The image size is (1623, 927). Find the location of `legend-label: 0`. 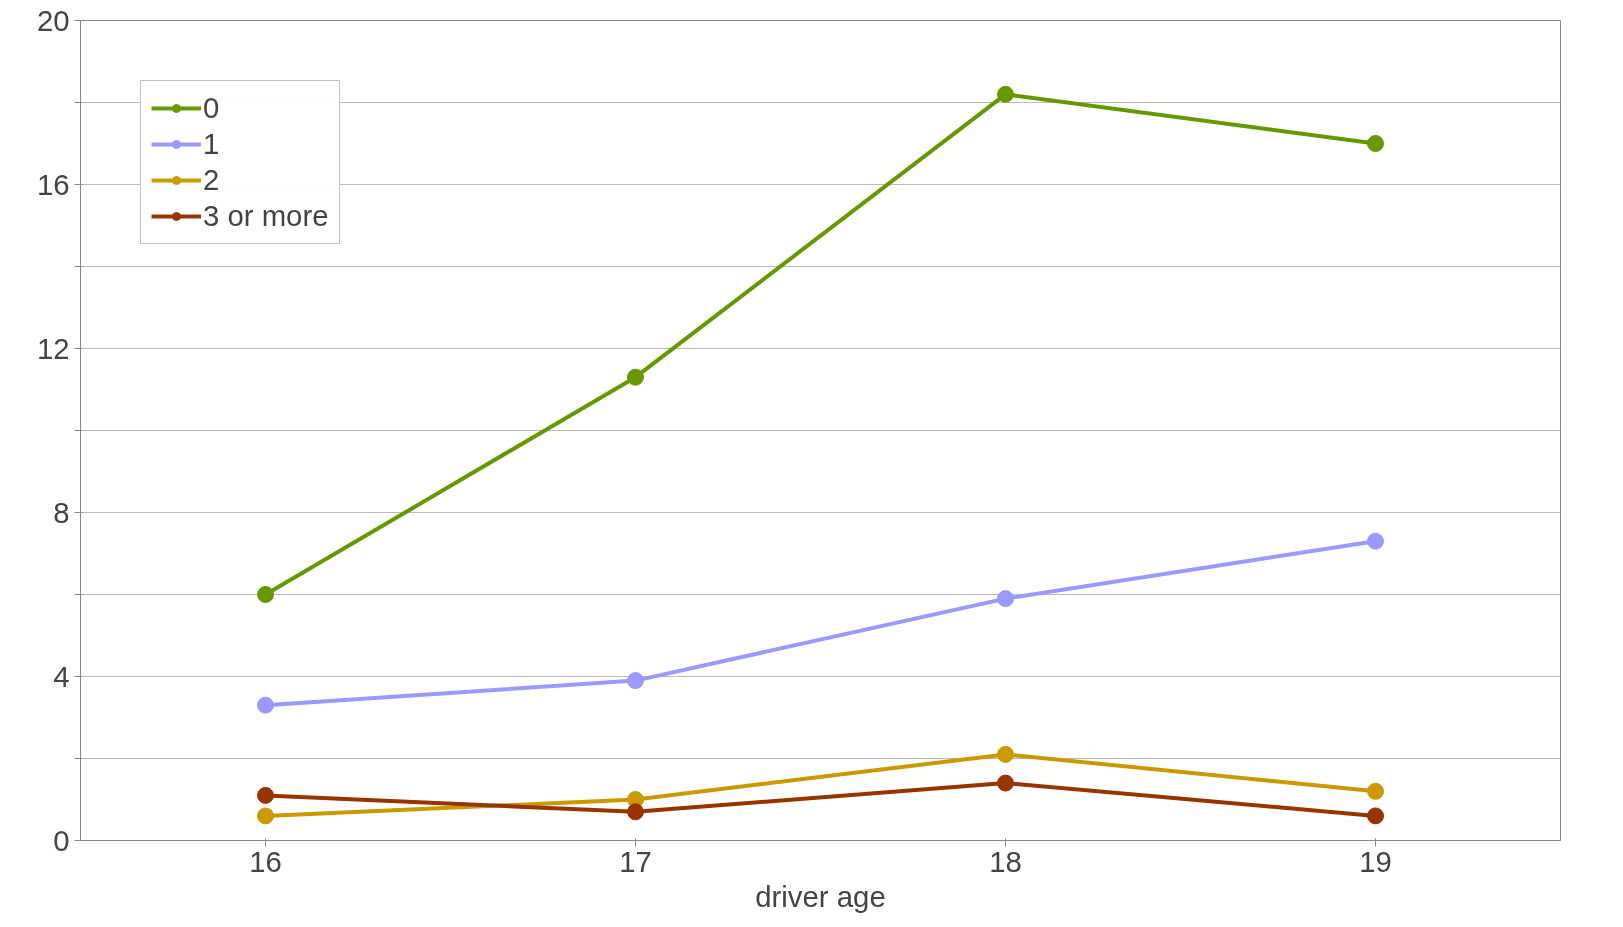

legend-label: 0 is located at coordinates (212, 108).